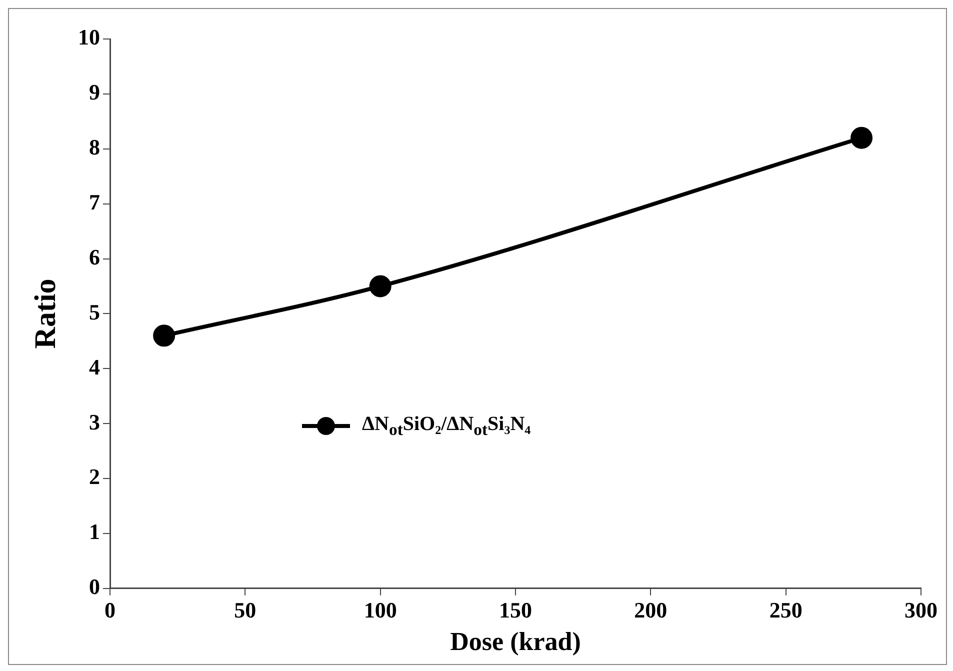  Describe the element at coordinates (515, 641) in the screenshot. I see `x-axis-title: Dose (krad)` at that location.